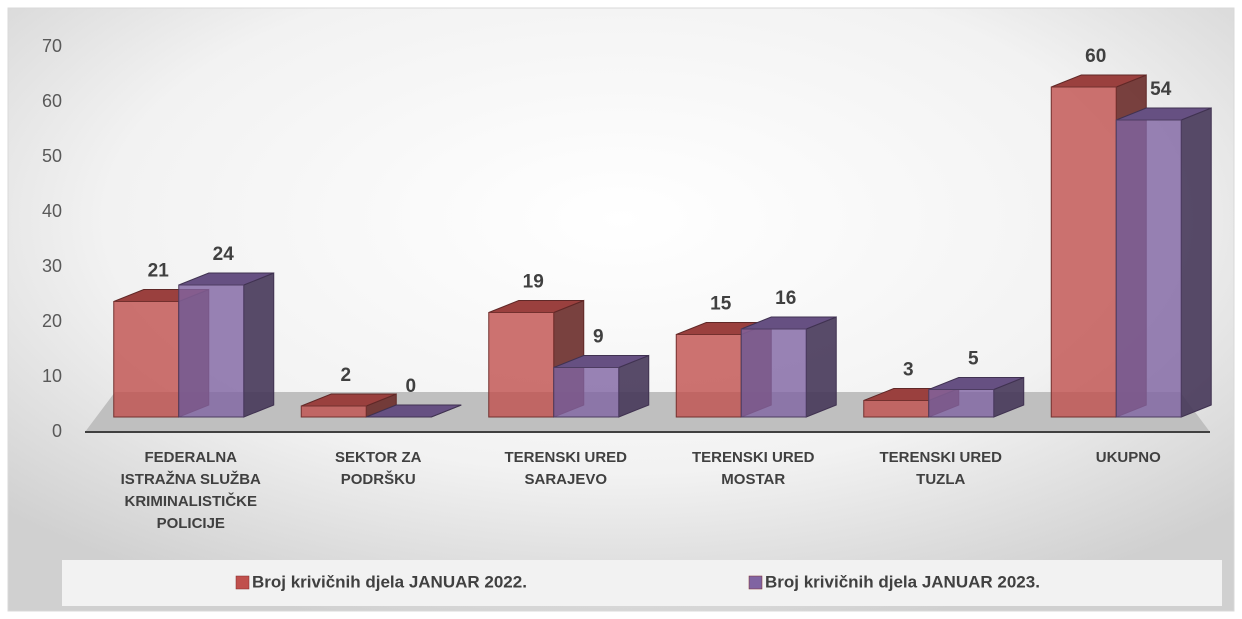 The width and height of the screenshot is (1242, 619). Describe the element at coordinates (52, 376) in the screenshot. I see `y-tick-label: 10` at that location.